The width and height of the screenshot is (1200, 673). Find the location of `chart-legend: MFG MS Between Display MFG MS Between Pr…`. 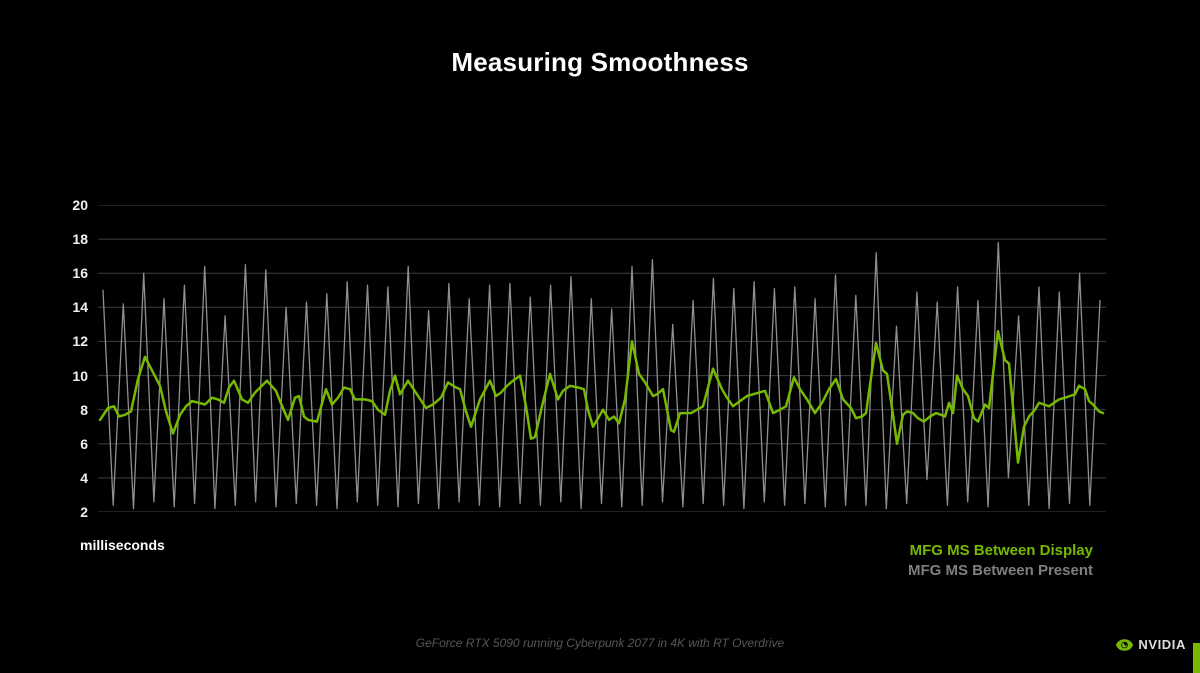

chart-legend: MFG MS Between Display MFG MS Between Pr… is located at coordinates (1000, 561).